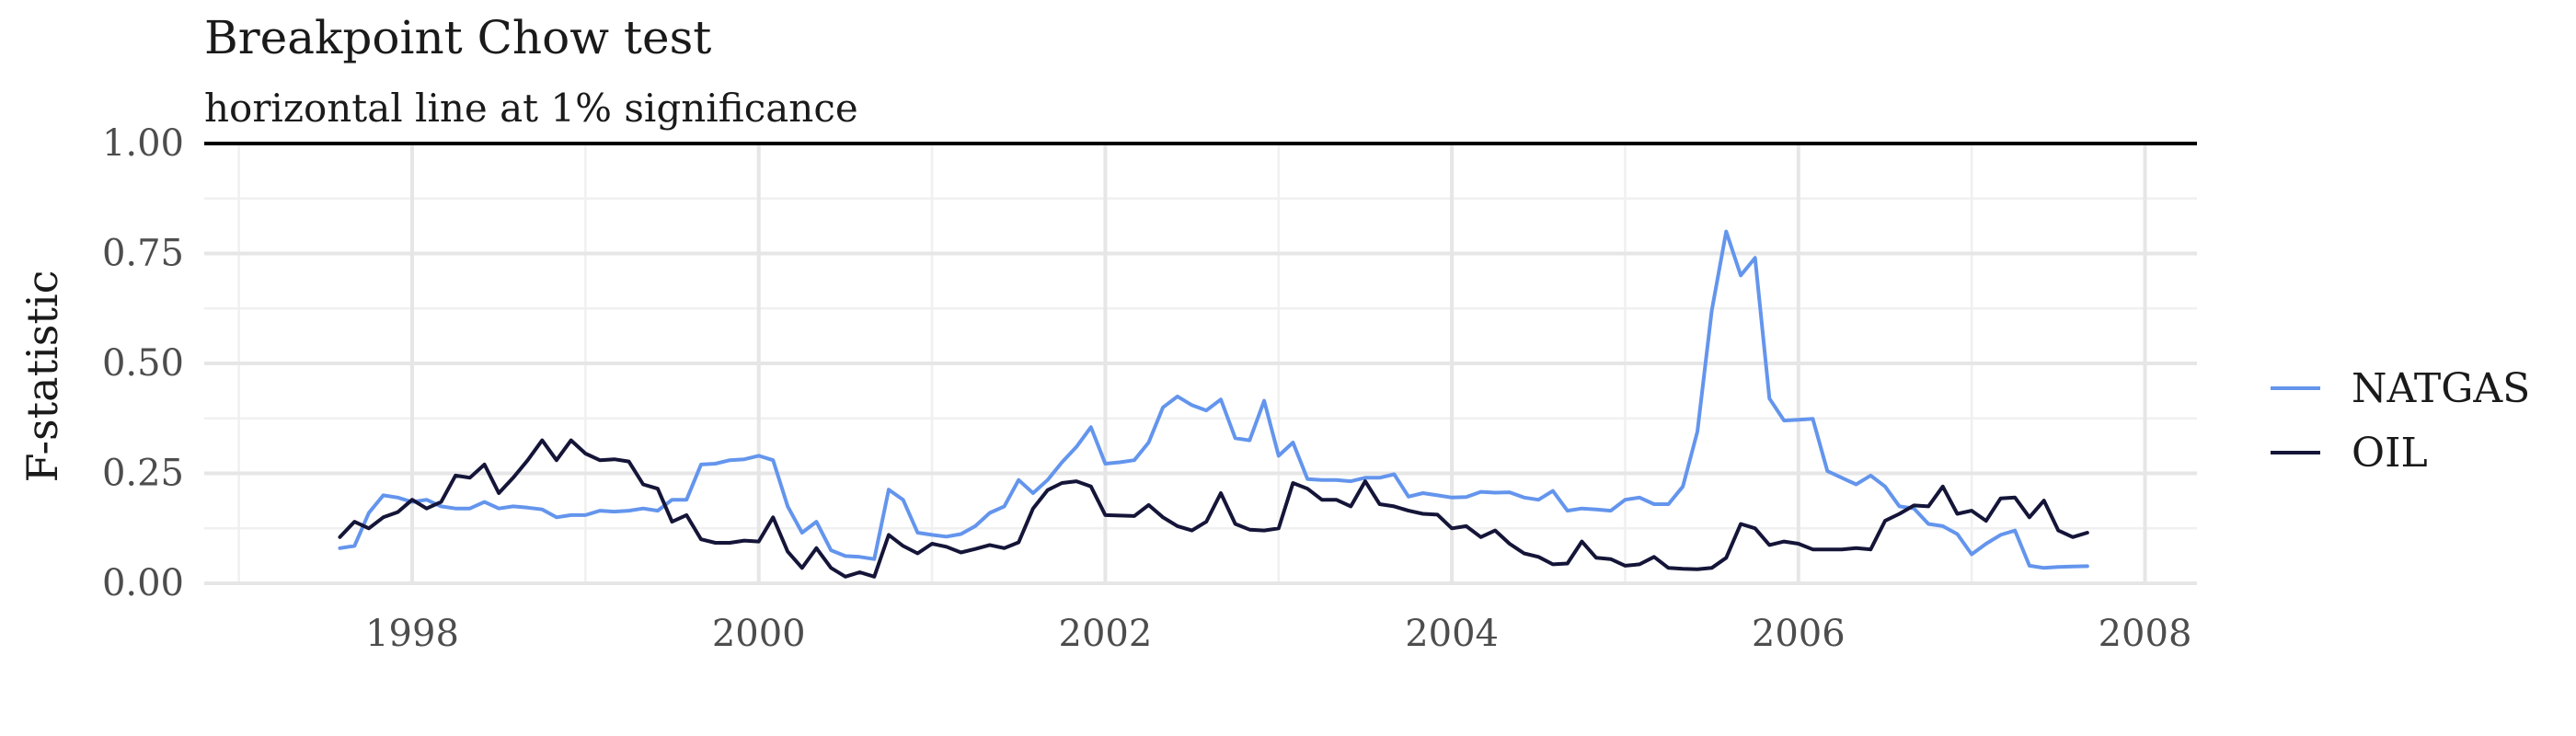 This screenshot has height=736, width=2576. Describe the element at coordinates (42, 376) in the screenshot. I see `y-axis-label: F-statistic` at that location.